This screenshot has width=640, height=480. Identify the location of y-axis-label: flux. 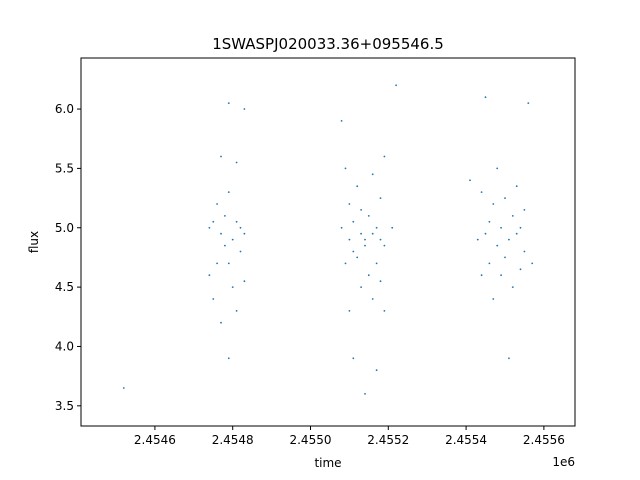
(34, 242).